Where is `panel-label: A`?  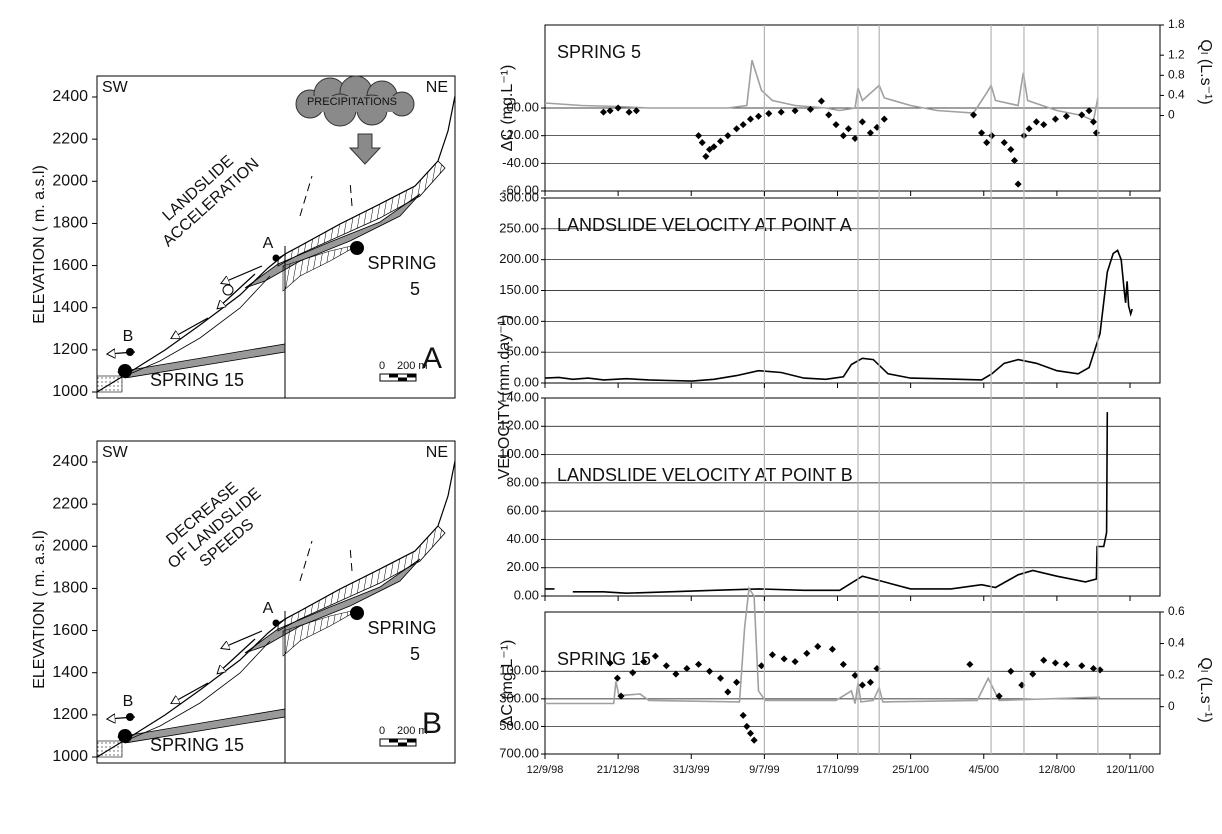 panel-label: A is located at coordinates (432, 358).